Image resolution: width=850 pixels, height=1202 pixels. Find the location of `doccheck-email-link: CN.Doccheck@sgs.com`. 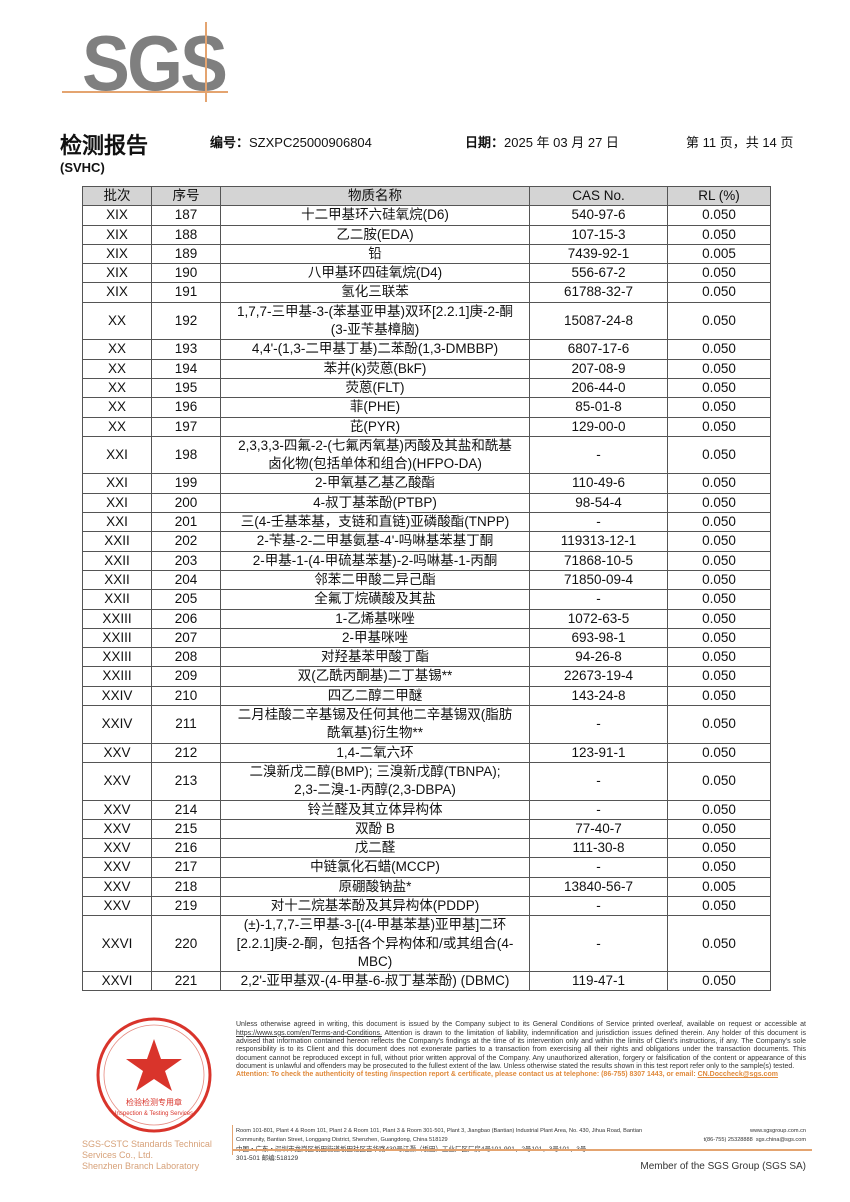

doccheck-email-link: CN.Doccheck@sgs.com is located at coordinates (737, 1075).